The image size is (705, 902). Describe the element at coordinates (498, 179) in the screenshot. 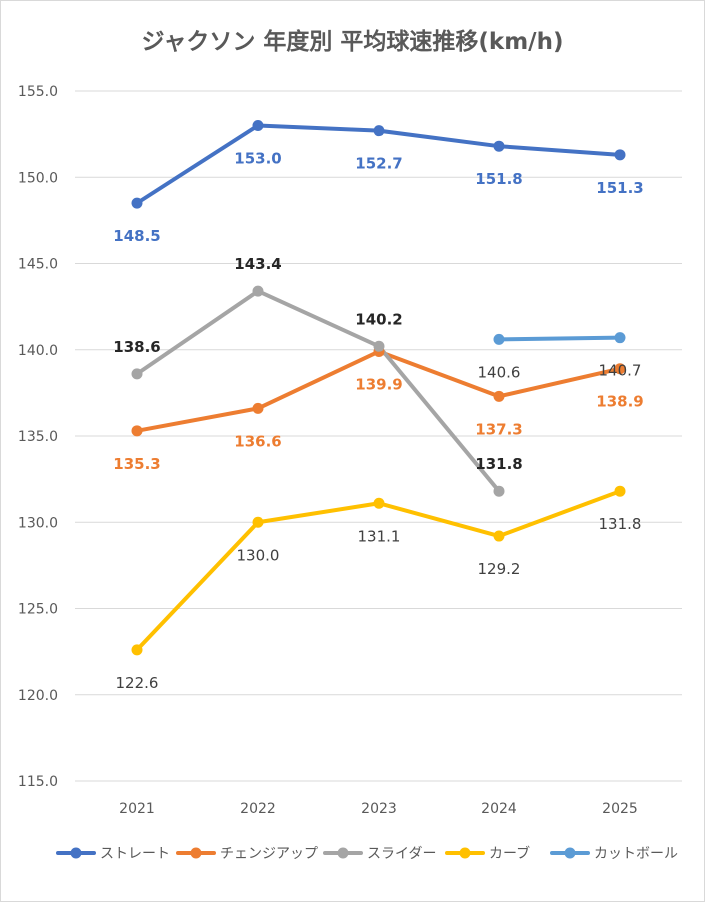

I see `data-label: 151.8` at that location.